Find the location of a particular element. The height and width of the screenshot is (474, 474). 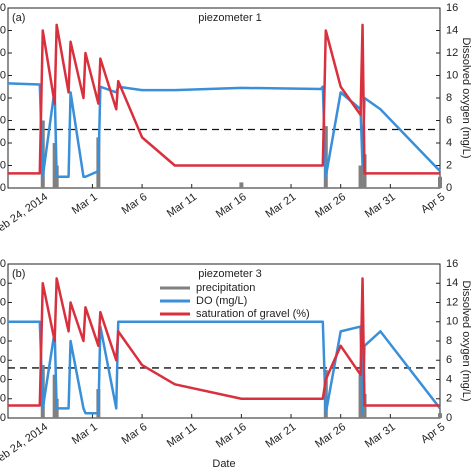

panel-label: (b) is located at coordinates (18, 274).